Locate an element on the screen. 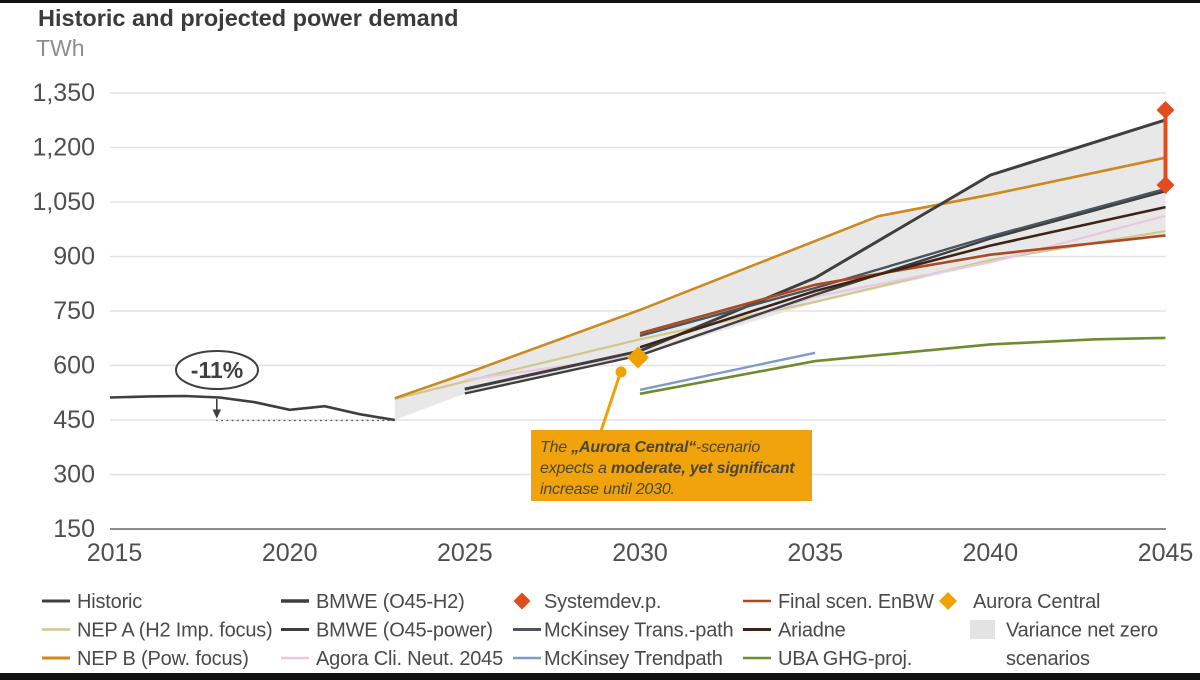 This screenshot has width=1200, height=680. svg-text: 600 is located at coordinates (74, 366).